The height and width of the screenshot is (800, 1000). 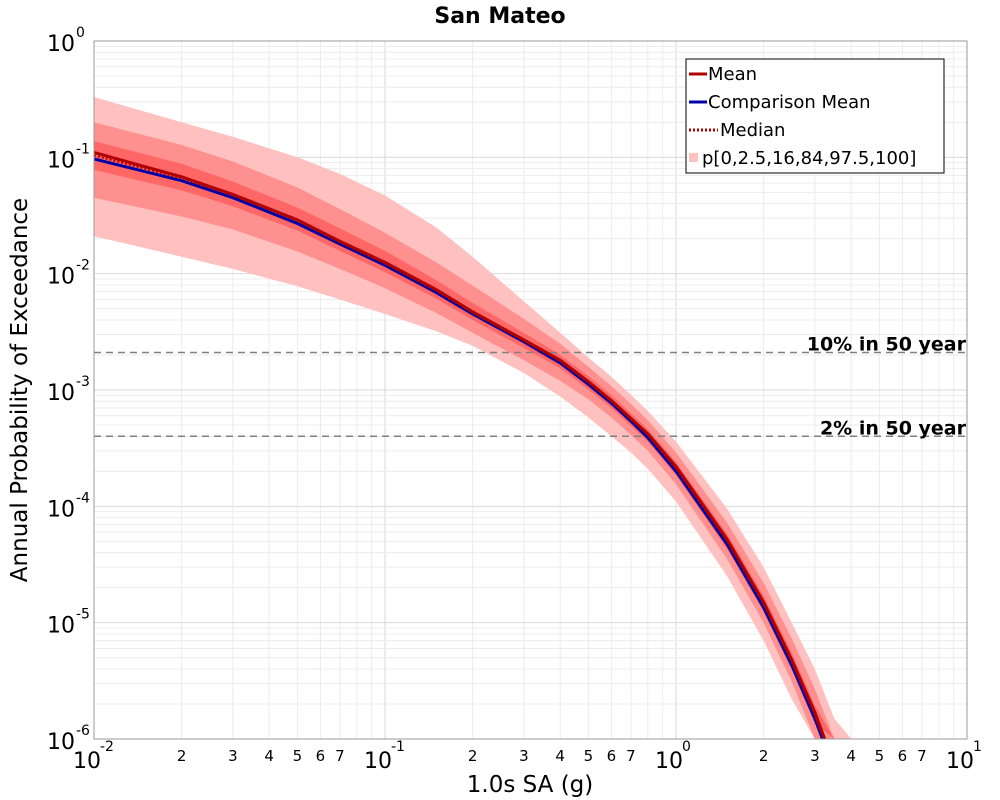 What do you see at coordinates (686, 747) in the screenshot?
I see `x-tick-label-exponent: 0` at bounding box center [686, 747].